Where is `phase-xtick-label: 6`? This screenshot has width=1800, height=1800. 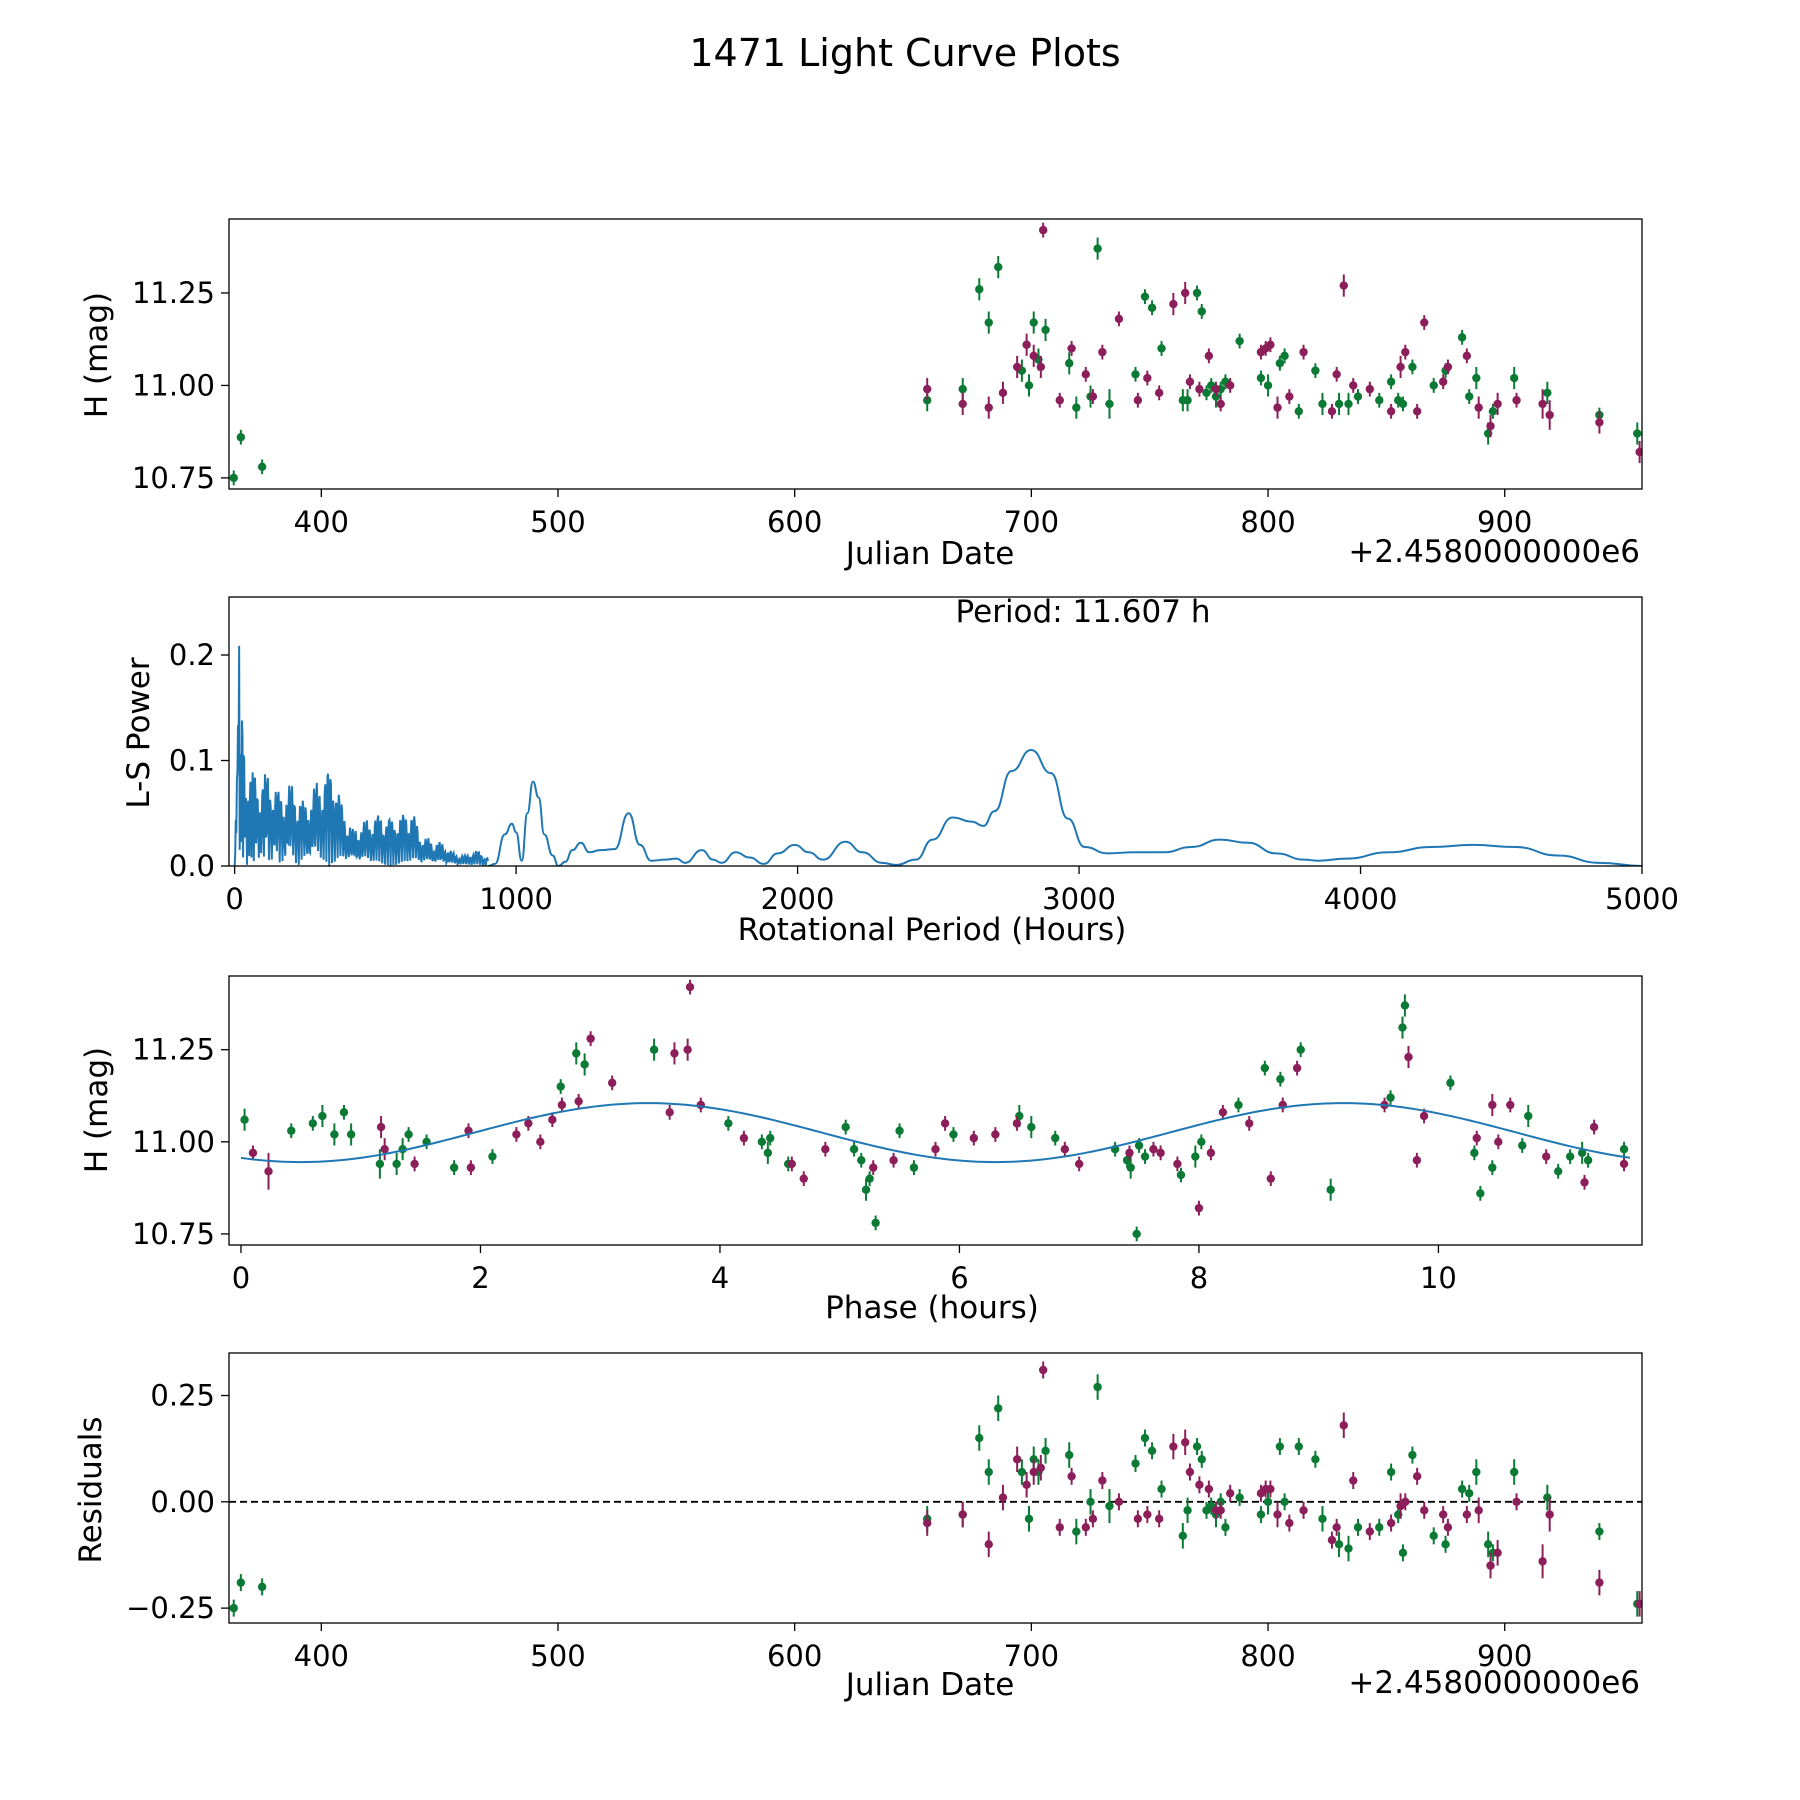
phase-xtick-label: 6 is located at coordinates (959, 1278).